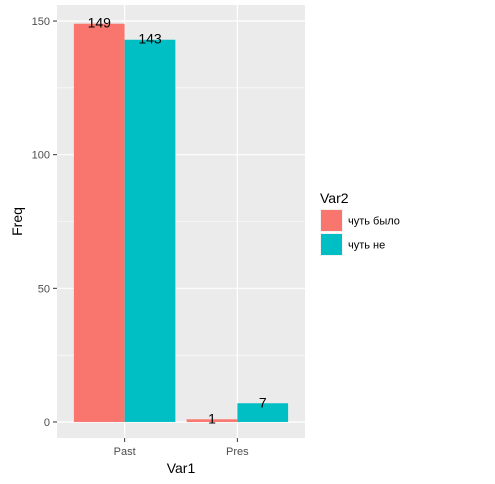  What do you see at coordinates (150, 39) in the screenshot?
I see `data-label: 143` at bounding box center [150, 39].